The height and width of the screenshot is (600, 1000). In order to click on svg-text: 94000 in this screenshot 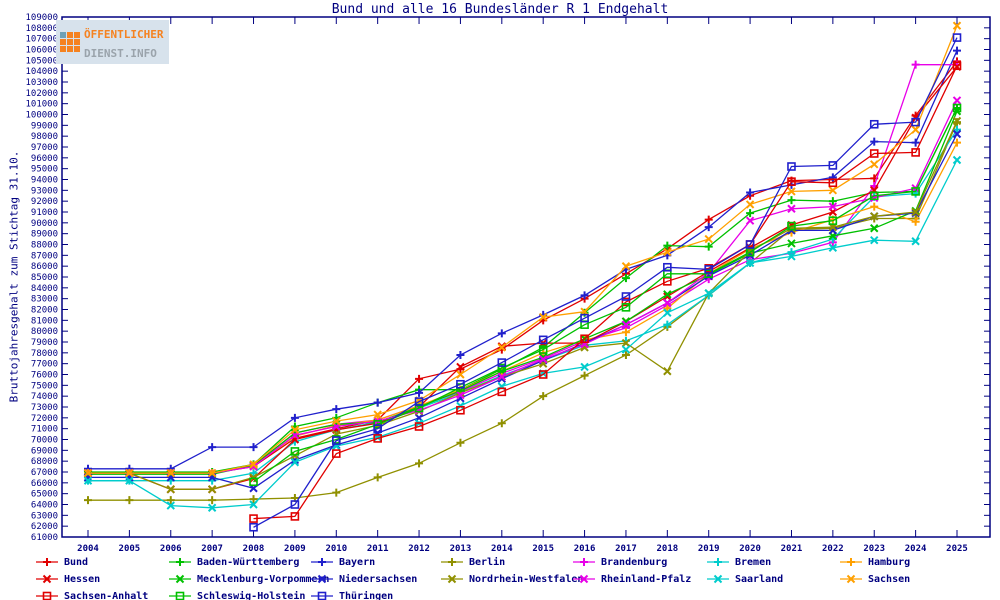, I will do `click(44, 181)`.